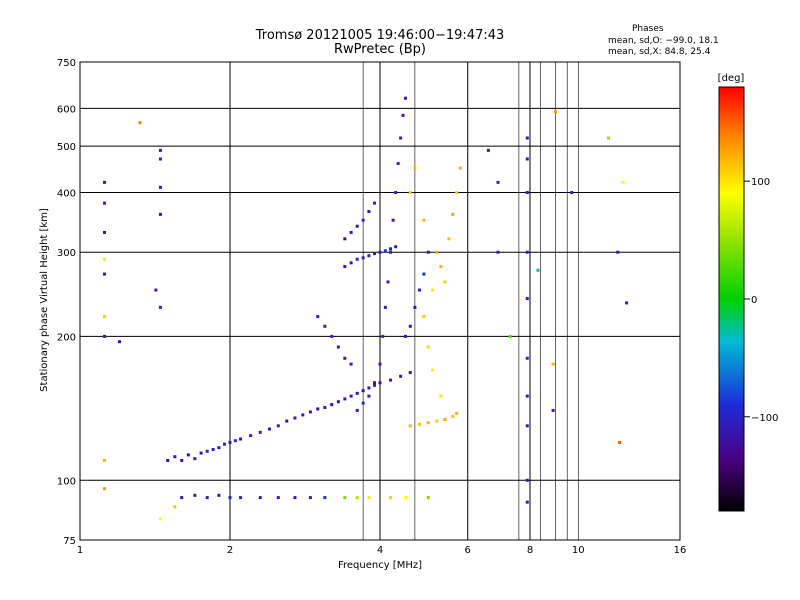  Describe the element at coordinates (530, 550) in the screenshot. I see `x-tick-label: 8` at that location.